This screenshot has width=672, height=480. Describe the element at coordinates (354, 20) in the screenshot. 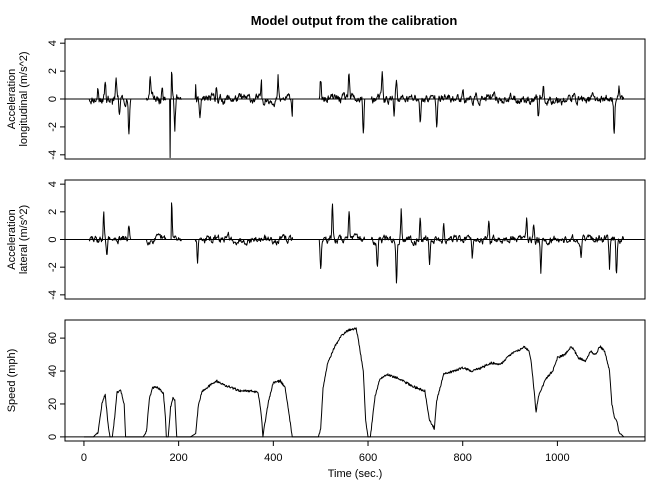

I see `chart-title: Model output from the calibration` at that location.